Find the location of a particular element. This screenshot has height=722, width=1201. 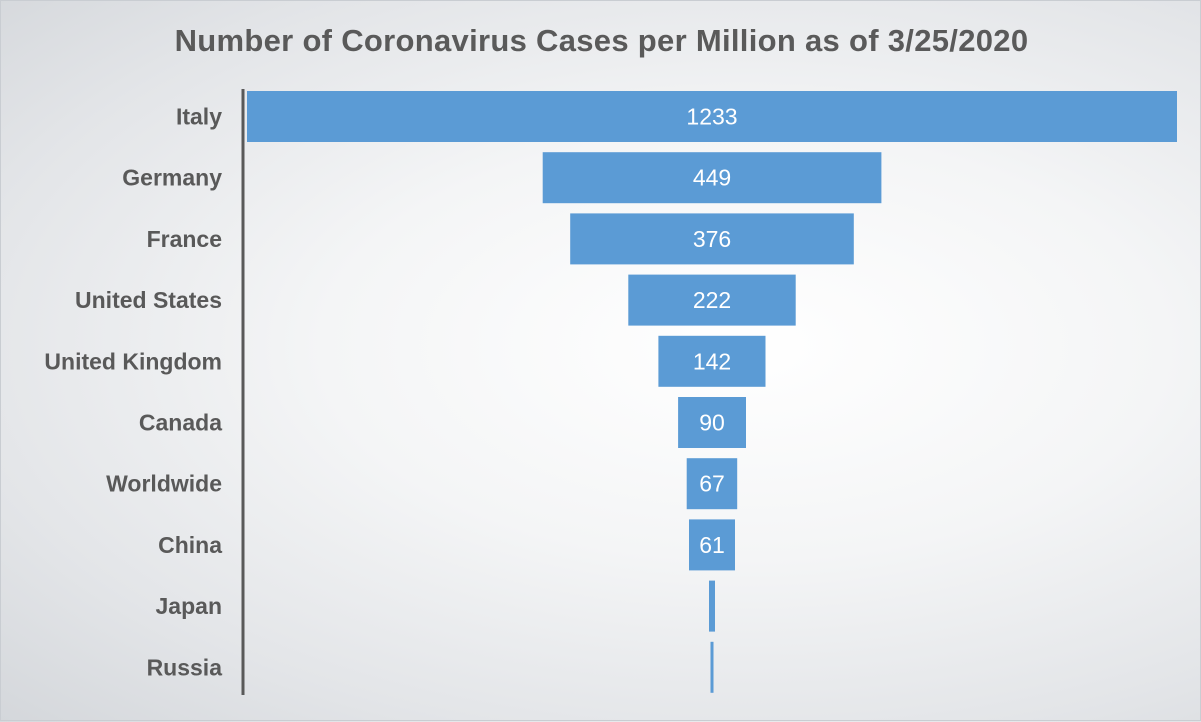

data-label-united-states: 222 is located at coordinates (712, 300).